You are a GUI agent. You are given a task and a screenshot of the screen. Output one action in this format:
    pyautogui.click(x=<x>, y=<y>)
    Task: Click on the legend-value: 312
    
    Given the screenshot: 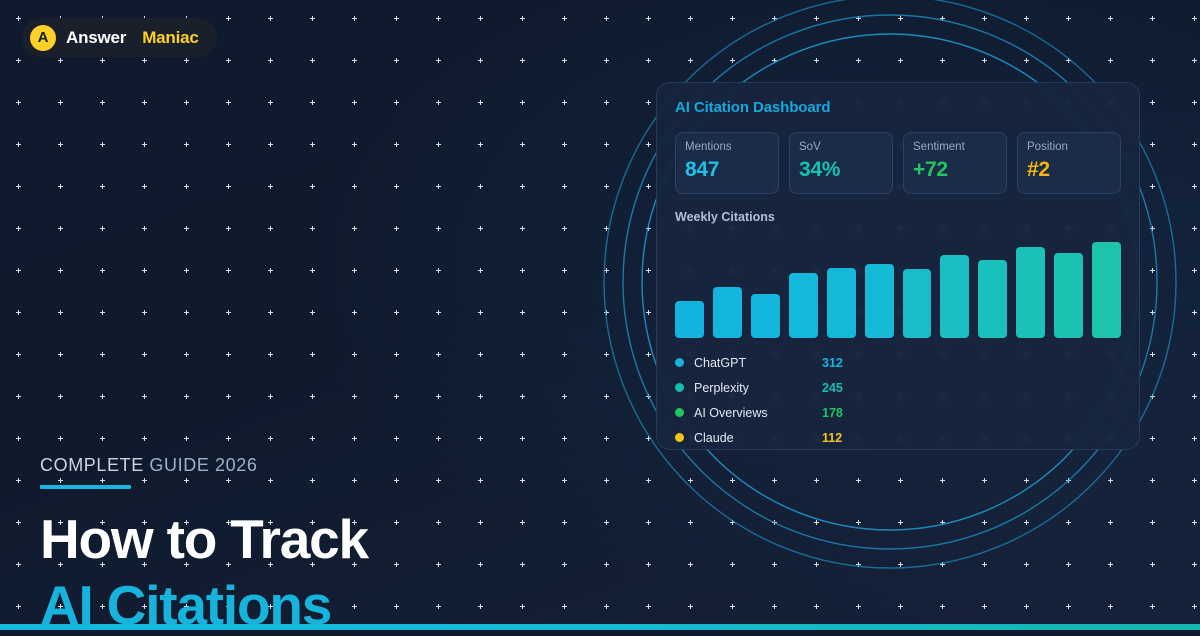 What is the action you would take?
    pyautogui.click(x=832, y=362)
    